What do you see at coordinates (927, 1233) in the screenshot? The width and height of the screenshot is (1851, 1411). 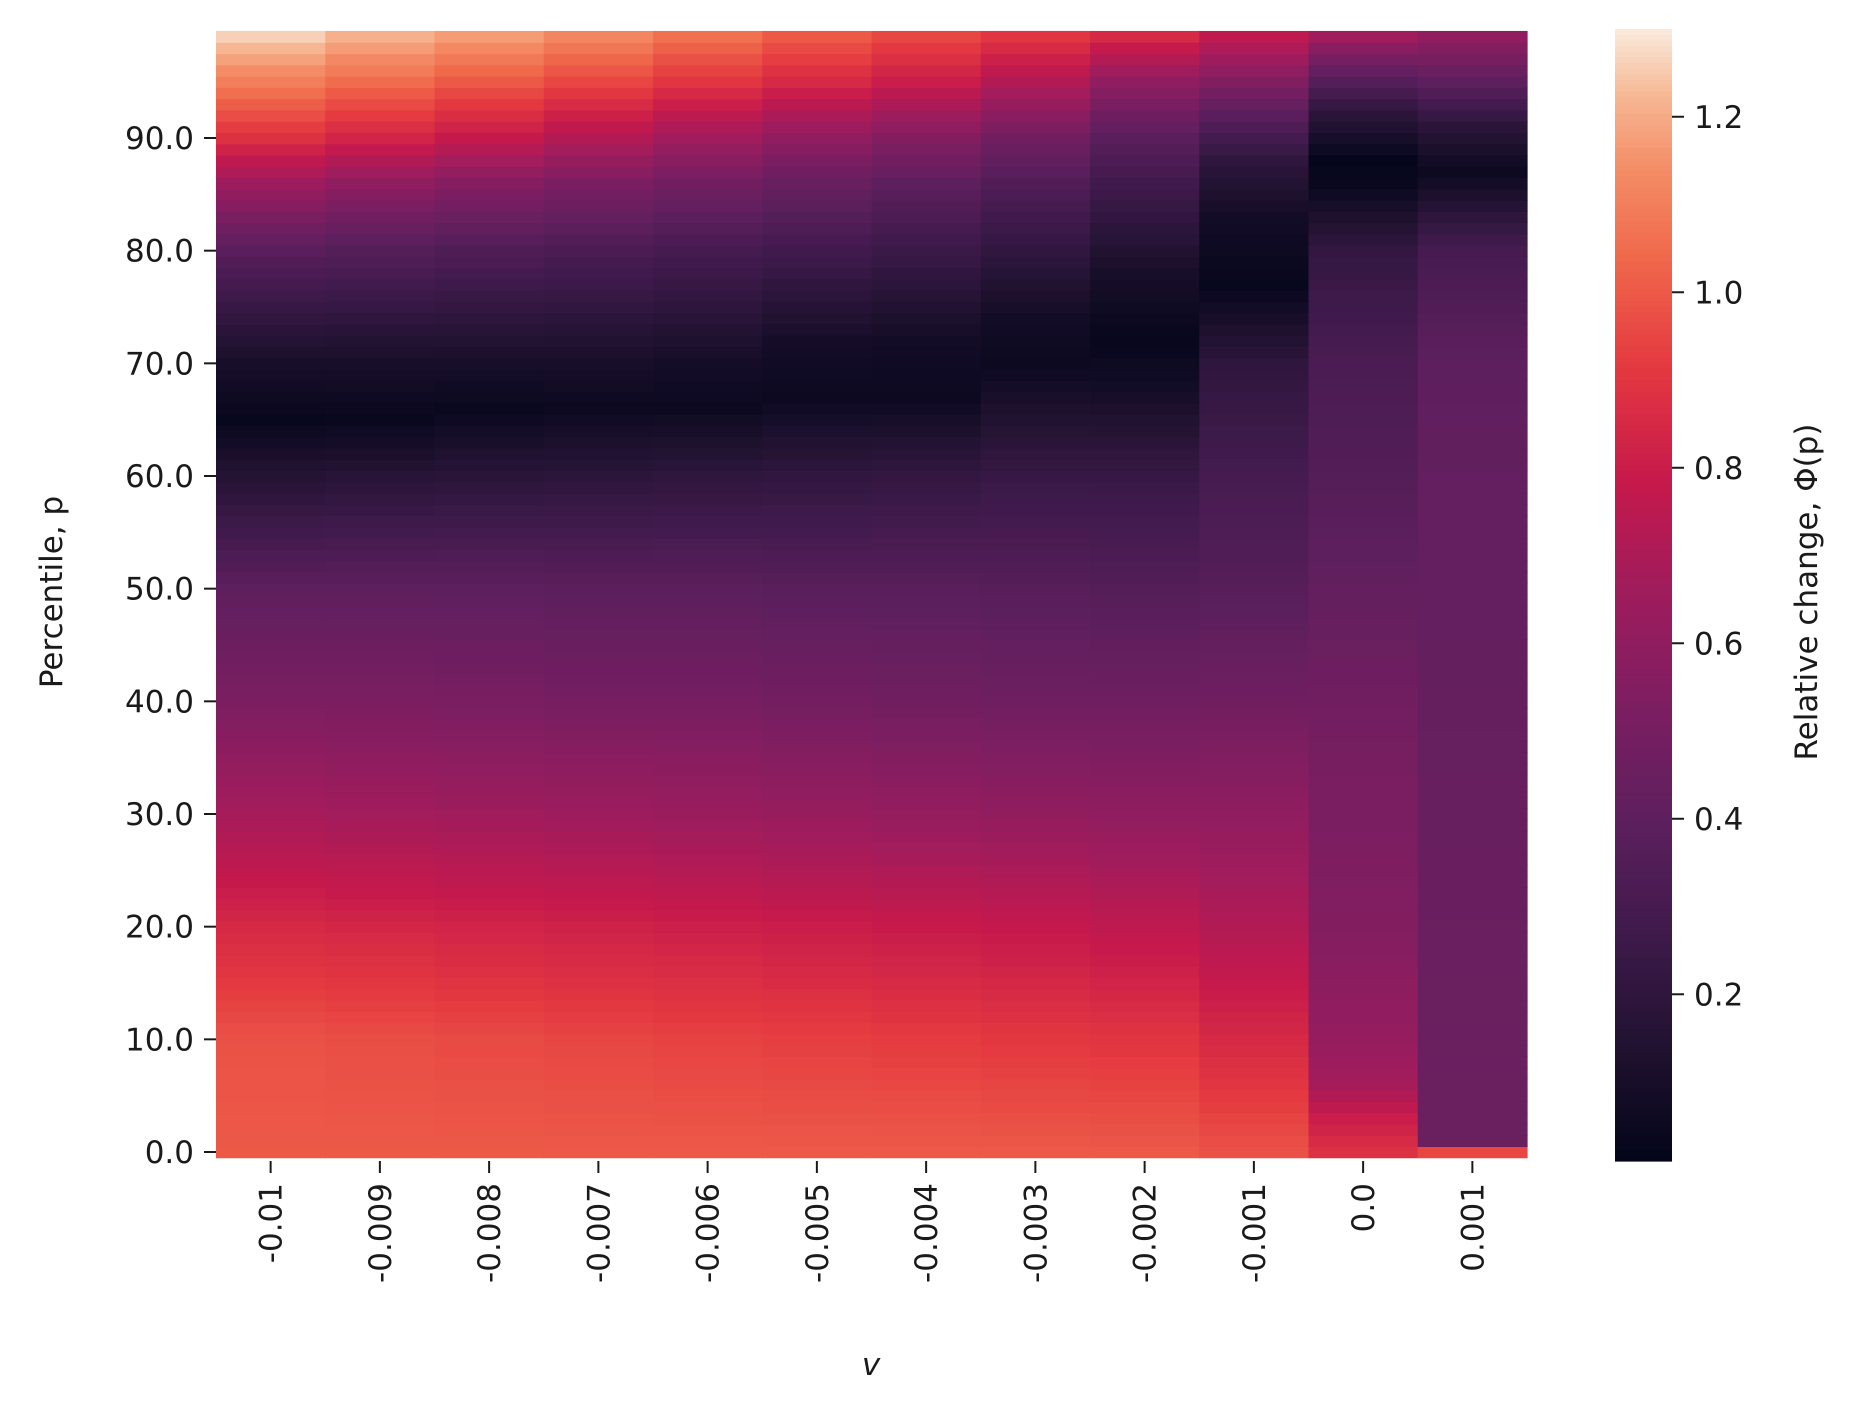 I see `x-tick-label: -0.004` at bounding box center [927, 1233].